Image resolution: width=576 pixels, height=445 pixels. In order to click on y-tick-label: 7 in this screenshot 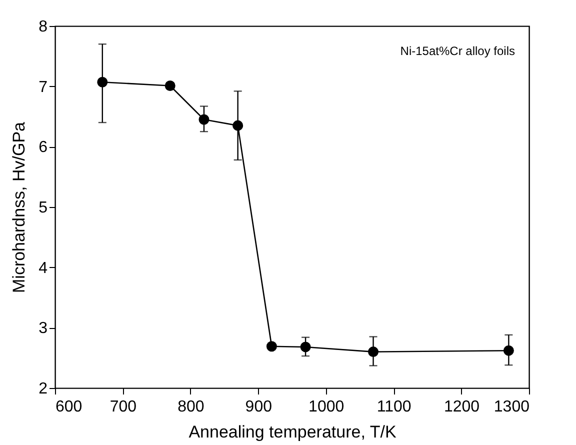, I will do `click(43, 87)`.